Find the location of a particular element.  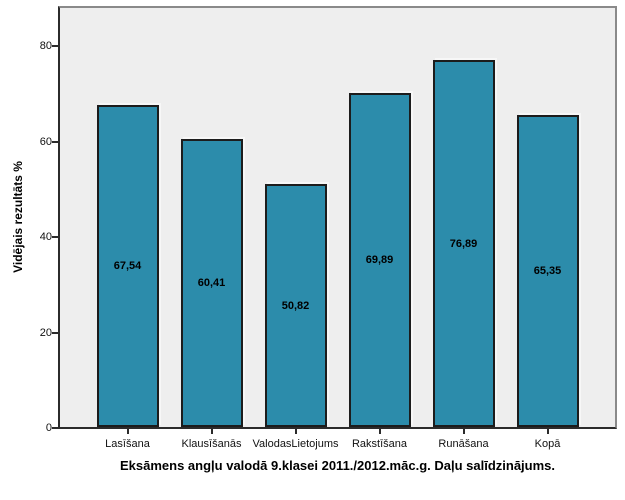

bar: 50,82 is located at coordinates (295, 305).